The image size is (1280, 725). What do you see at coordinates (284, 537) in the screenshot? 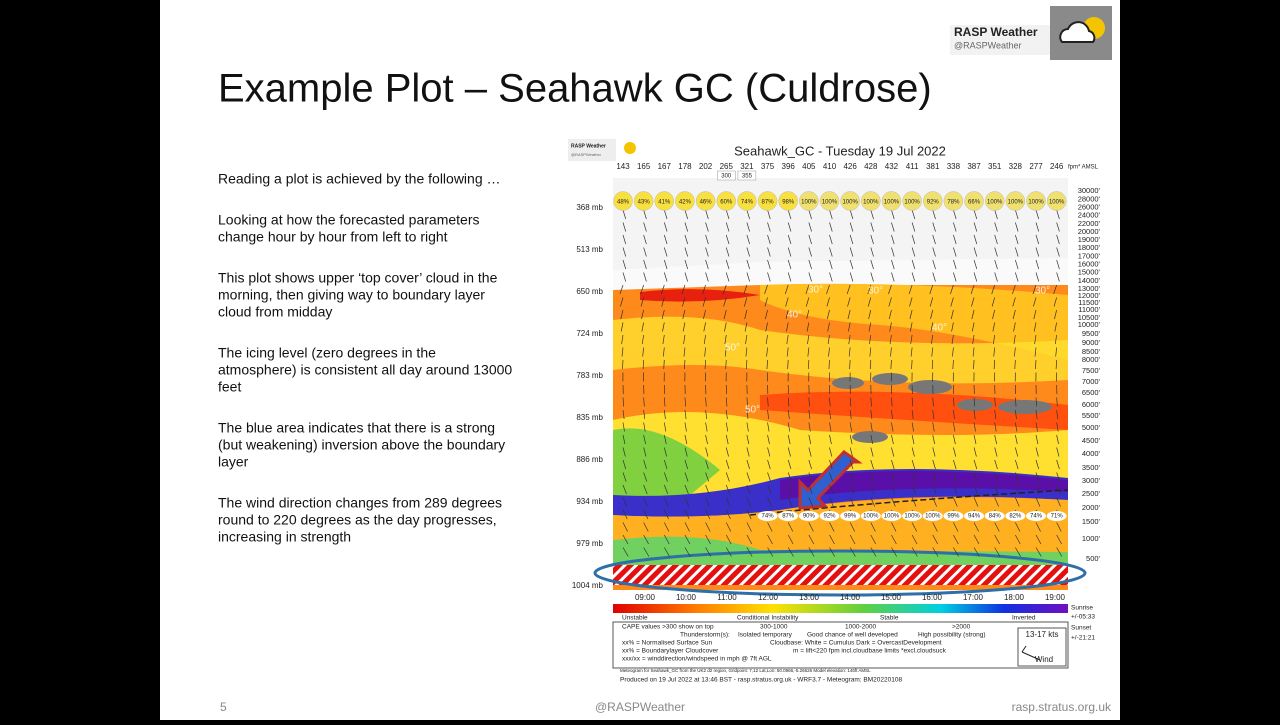
I see `paragraph-line: increasing in strength` at bounding box center [284, 537].